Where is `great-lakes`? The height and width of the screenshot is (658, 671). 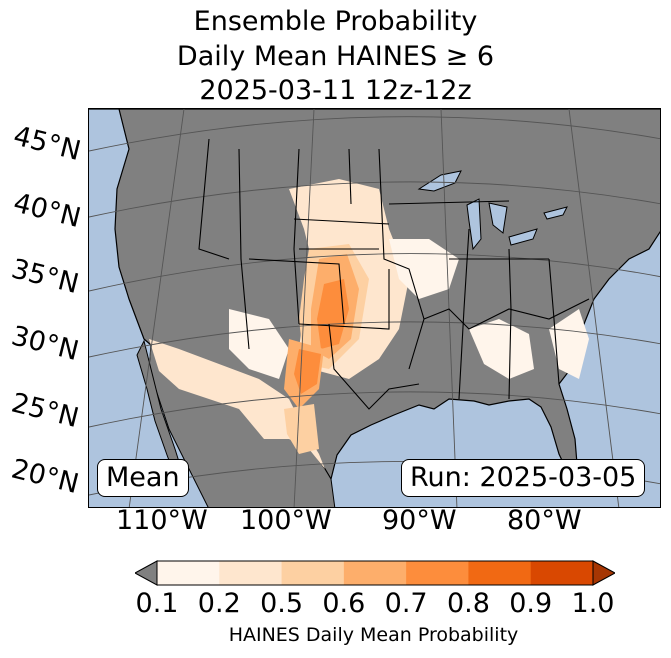
great-lakes is located at coordinates (492, 210).